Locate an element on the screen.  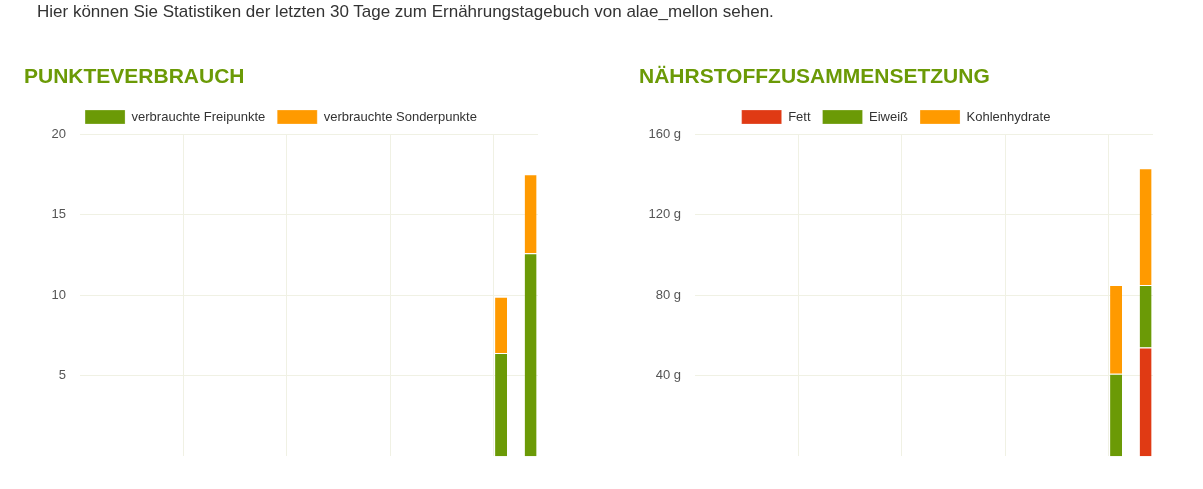
legend-label: Kohlenhydrate is located at coordinates (1008, 116).